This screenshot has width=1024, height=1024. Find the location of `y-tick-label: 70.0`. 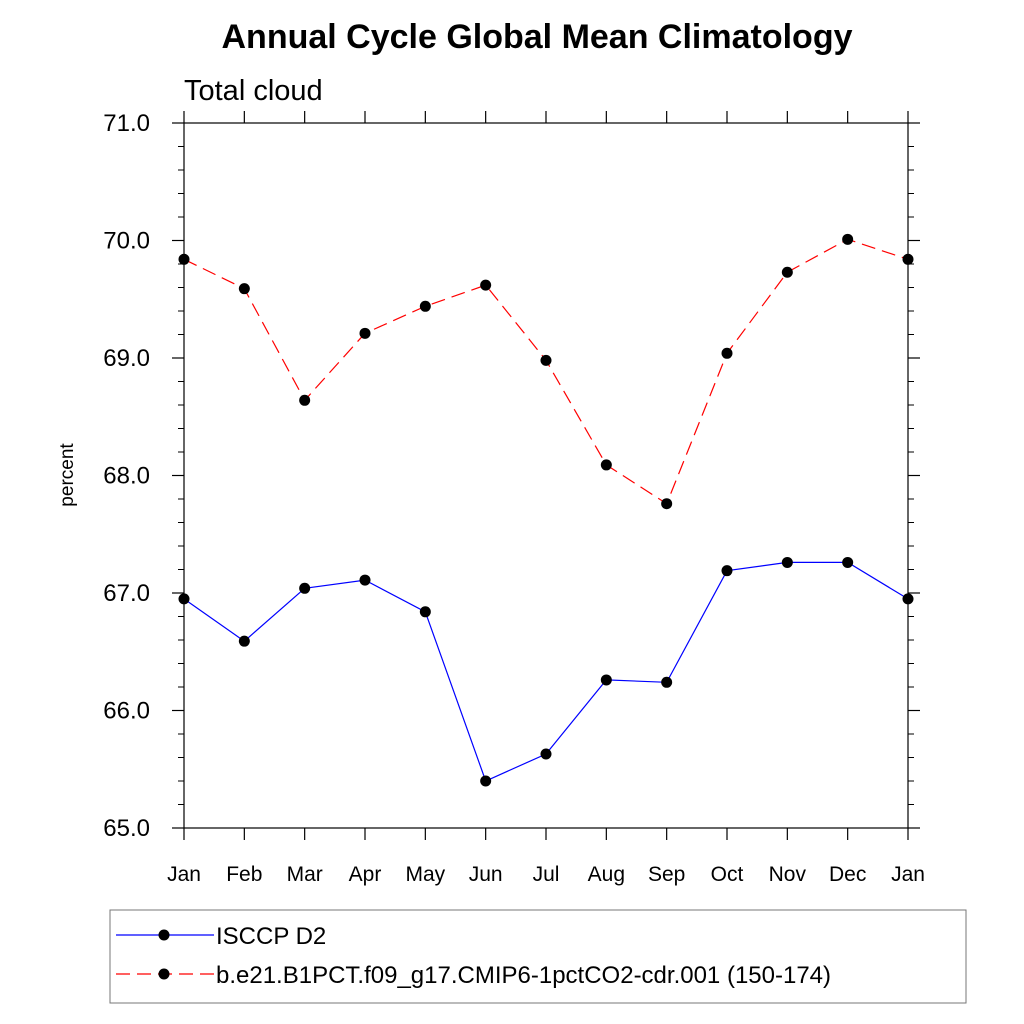

y-tick-label: 70.0 is located at coordinates (126, 241).